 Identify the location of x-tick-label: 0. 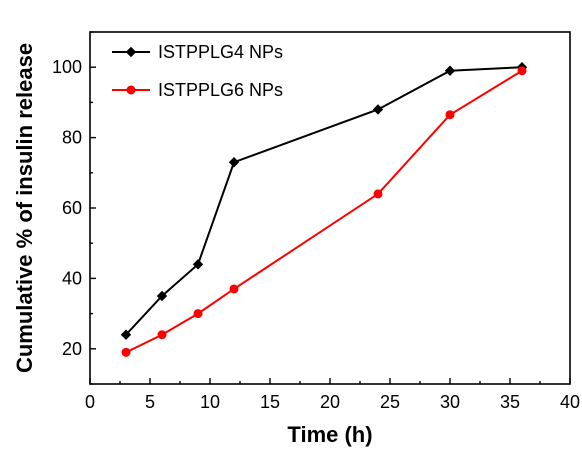
(90, 402).